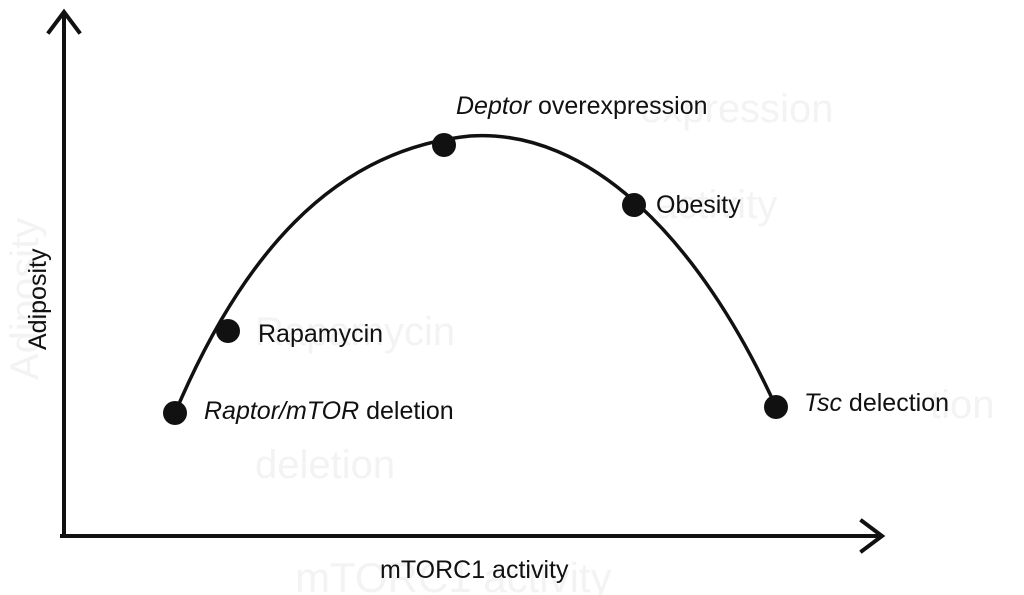 The image size is (1024, 595). I want to click on x-axis-label: mTORC1 activity, so click(474, 570).